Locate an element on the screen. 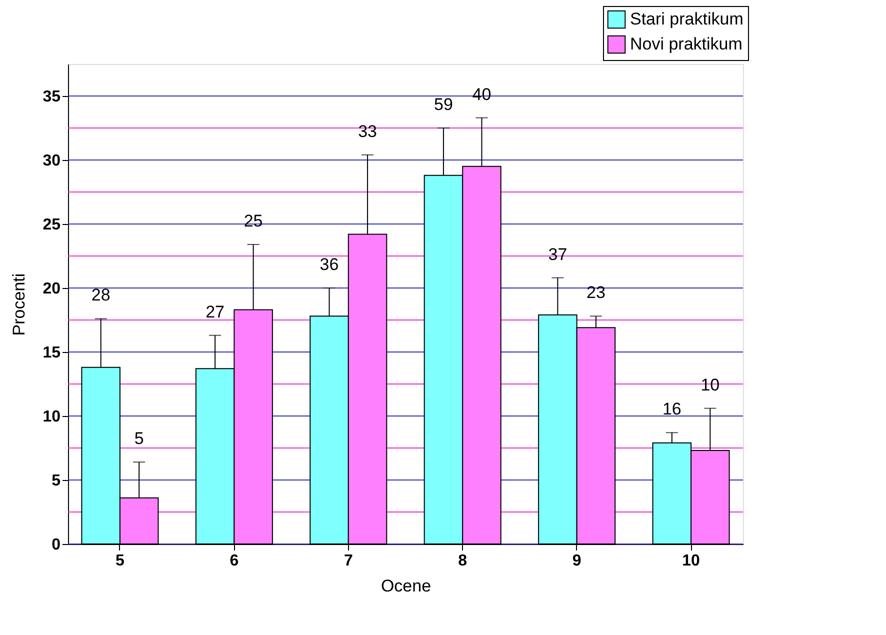 The image size is (886, 635). annotation: 5 is located at coordinates (139, 438).